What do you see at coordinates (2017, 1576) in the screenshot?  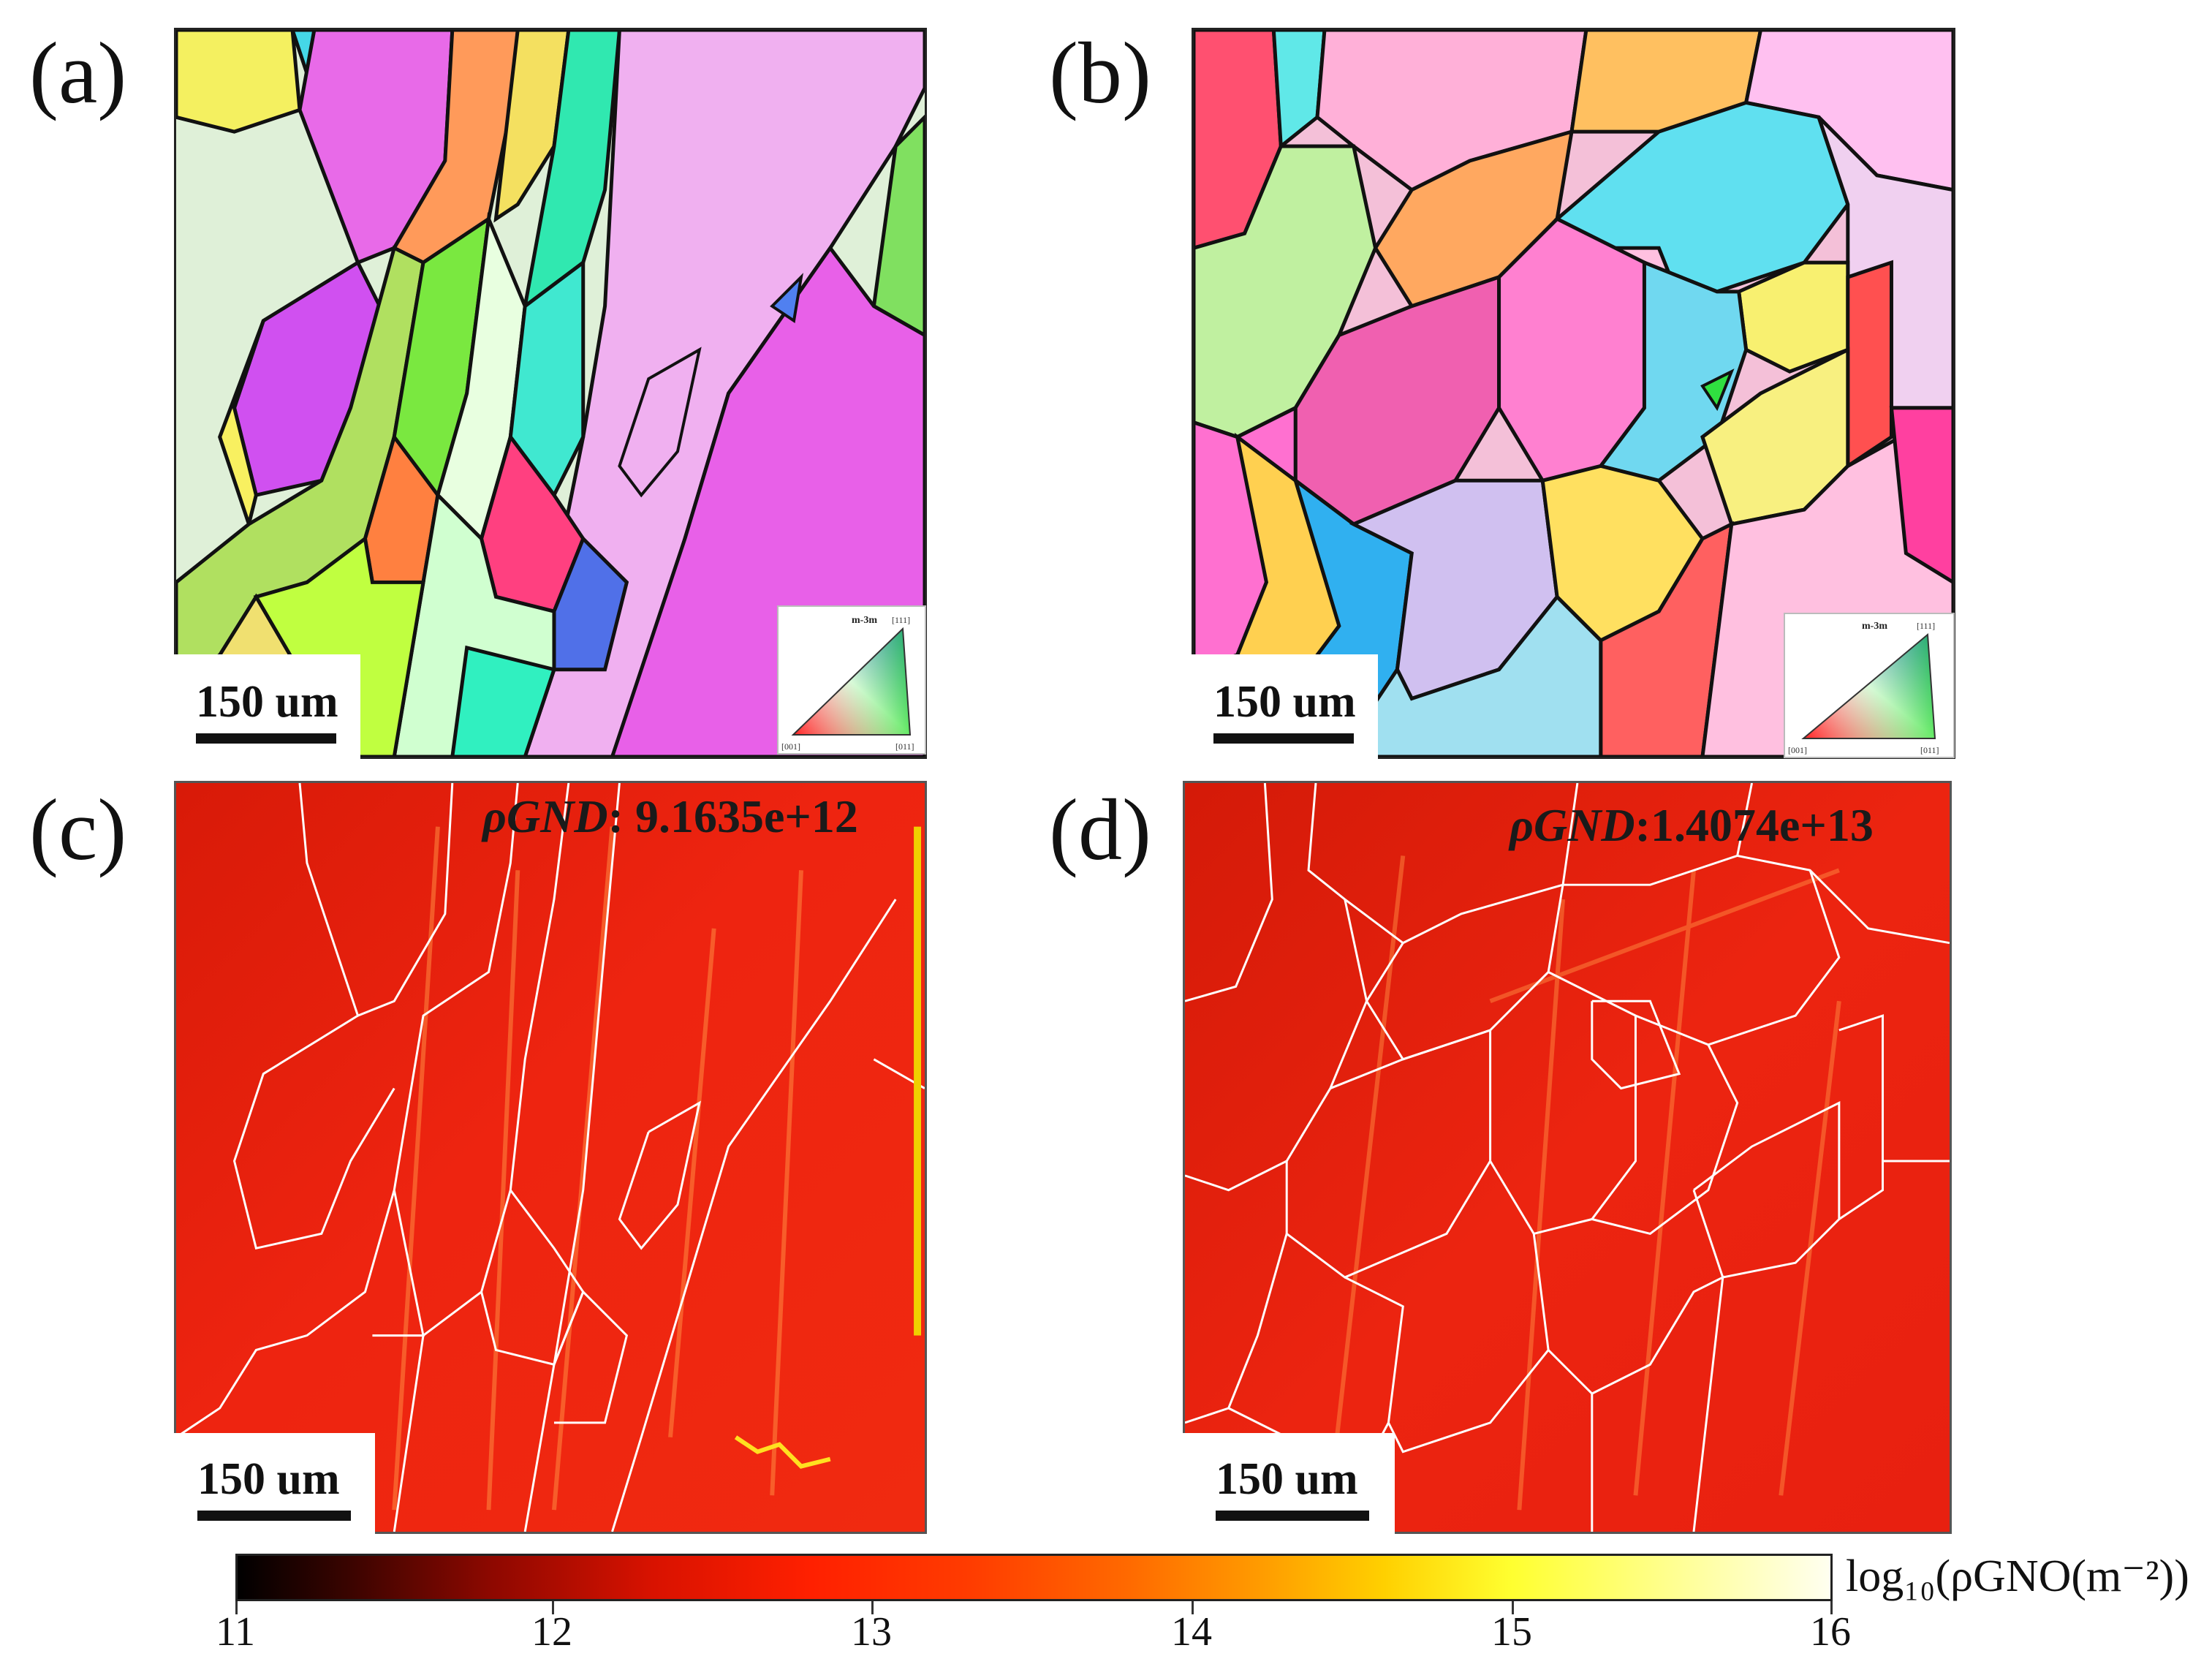 I see `colorbar-title: log₁₀(ρGNO(m⁻²))` at bounding box center [2017, 1576].